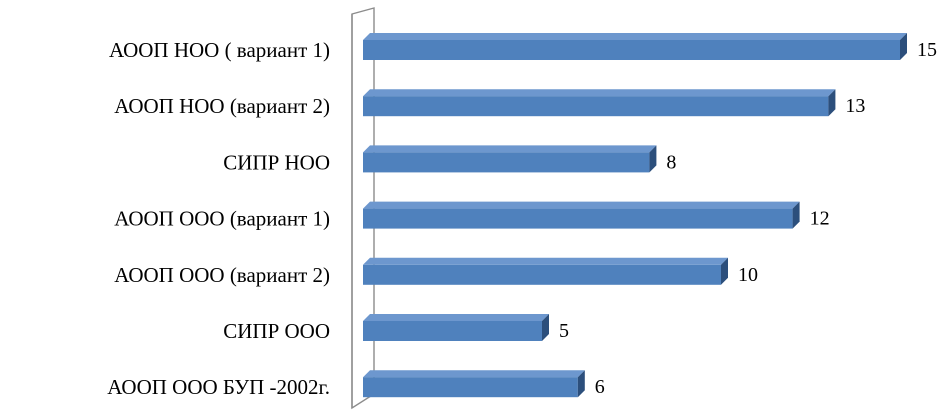  Describe the element at coordinates (855, 106) in the screenshot. I see `value-label: 13` at that location.